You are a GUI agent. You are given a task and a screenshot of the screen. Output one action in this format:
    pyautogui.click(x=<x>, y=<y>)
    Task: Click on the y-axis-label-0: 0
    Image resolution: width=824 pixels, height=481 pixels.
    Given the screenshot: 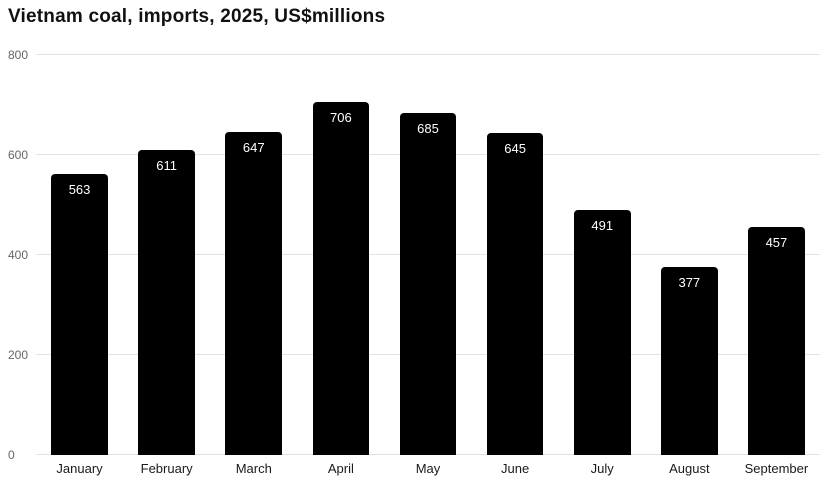 What is the action you would take?
    pyautogui.click(x=11, y=455)
    